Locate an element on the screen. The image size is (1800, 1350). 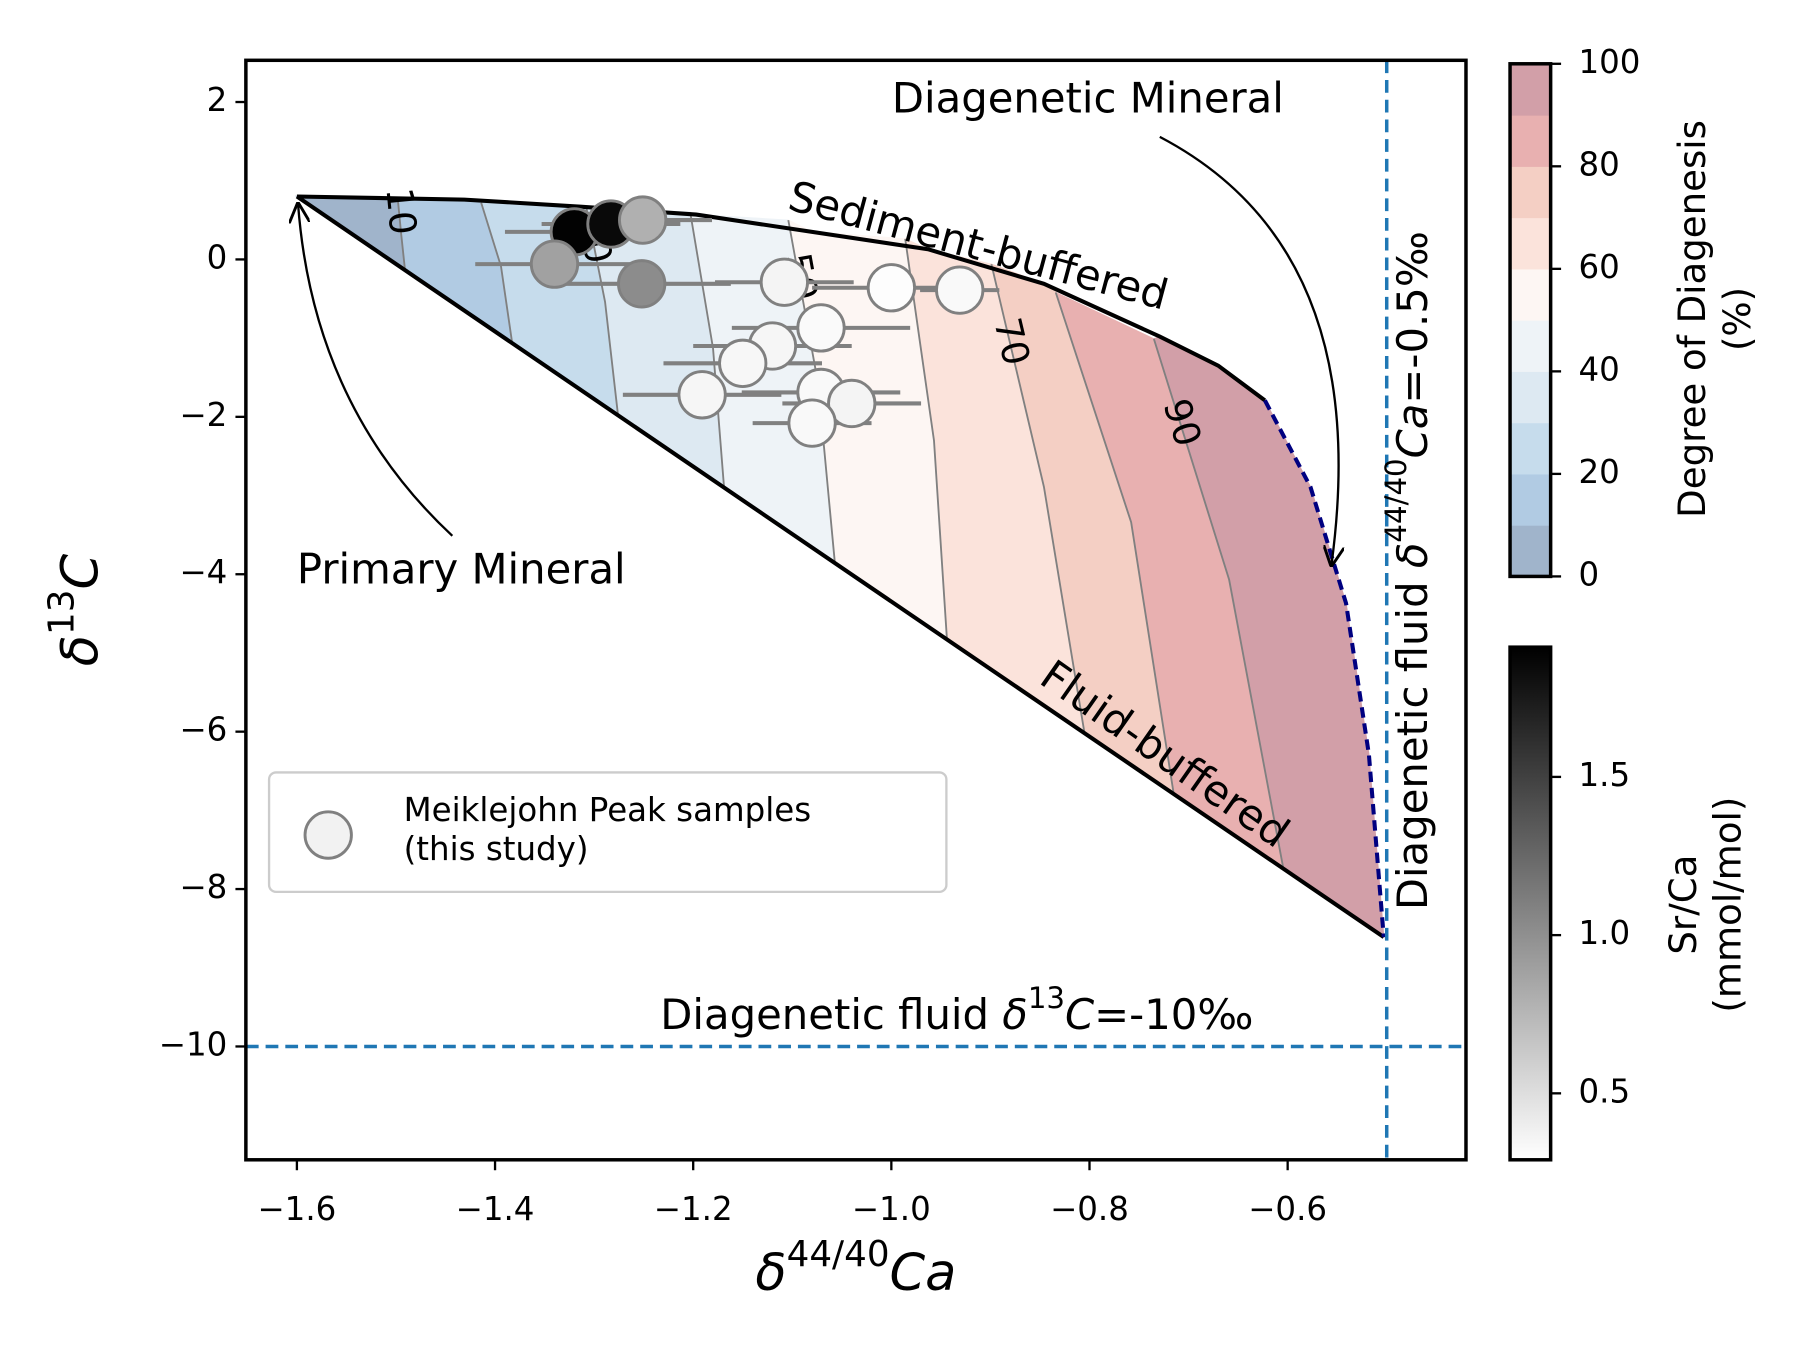
y-tick-label: −10 is located at coordinates (193, 1044).